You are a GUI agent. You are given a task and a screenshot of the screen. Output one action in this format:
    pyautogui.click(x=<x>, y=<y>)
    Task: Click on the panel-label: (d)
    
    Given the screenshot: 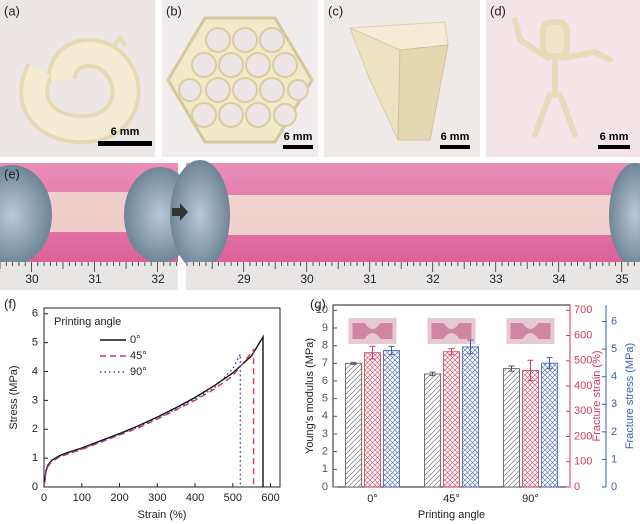 What is the action you would take?
    pyautogui.click(x=498, y=10)
    